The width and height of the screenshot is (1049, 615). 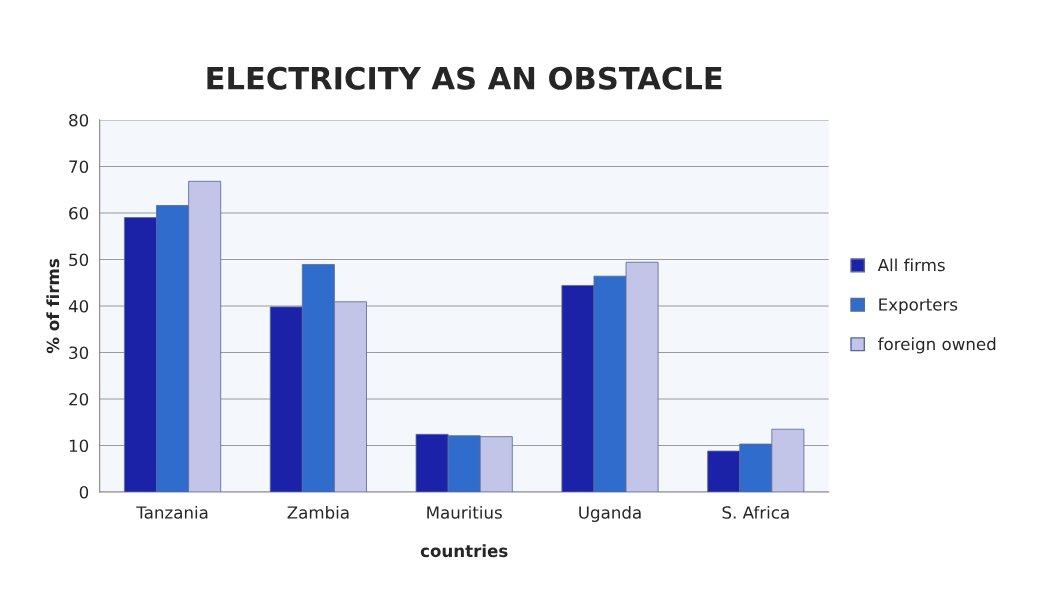 What do you see at coordinates (79, 446) in the screenshot?
I see `y-tick-label: 10` at bounding box center [79, 446].